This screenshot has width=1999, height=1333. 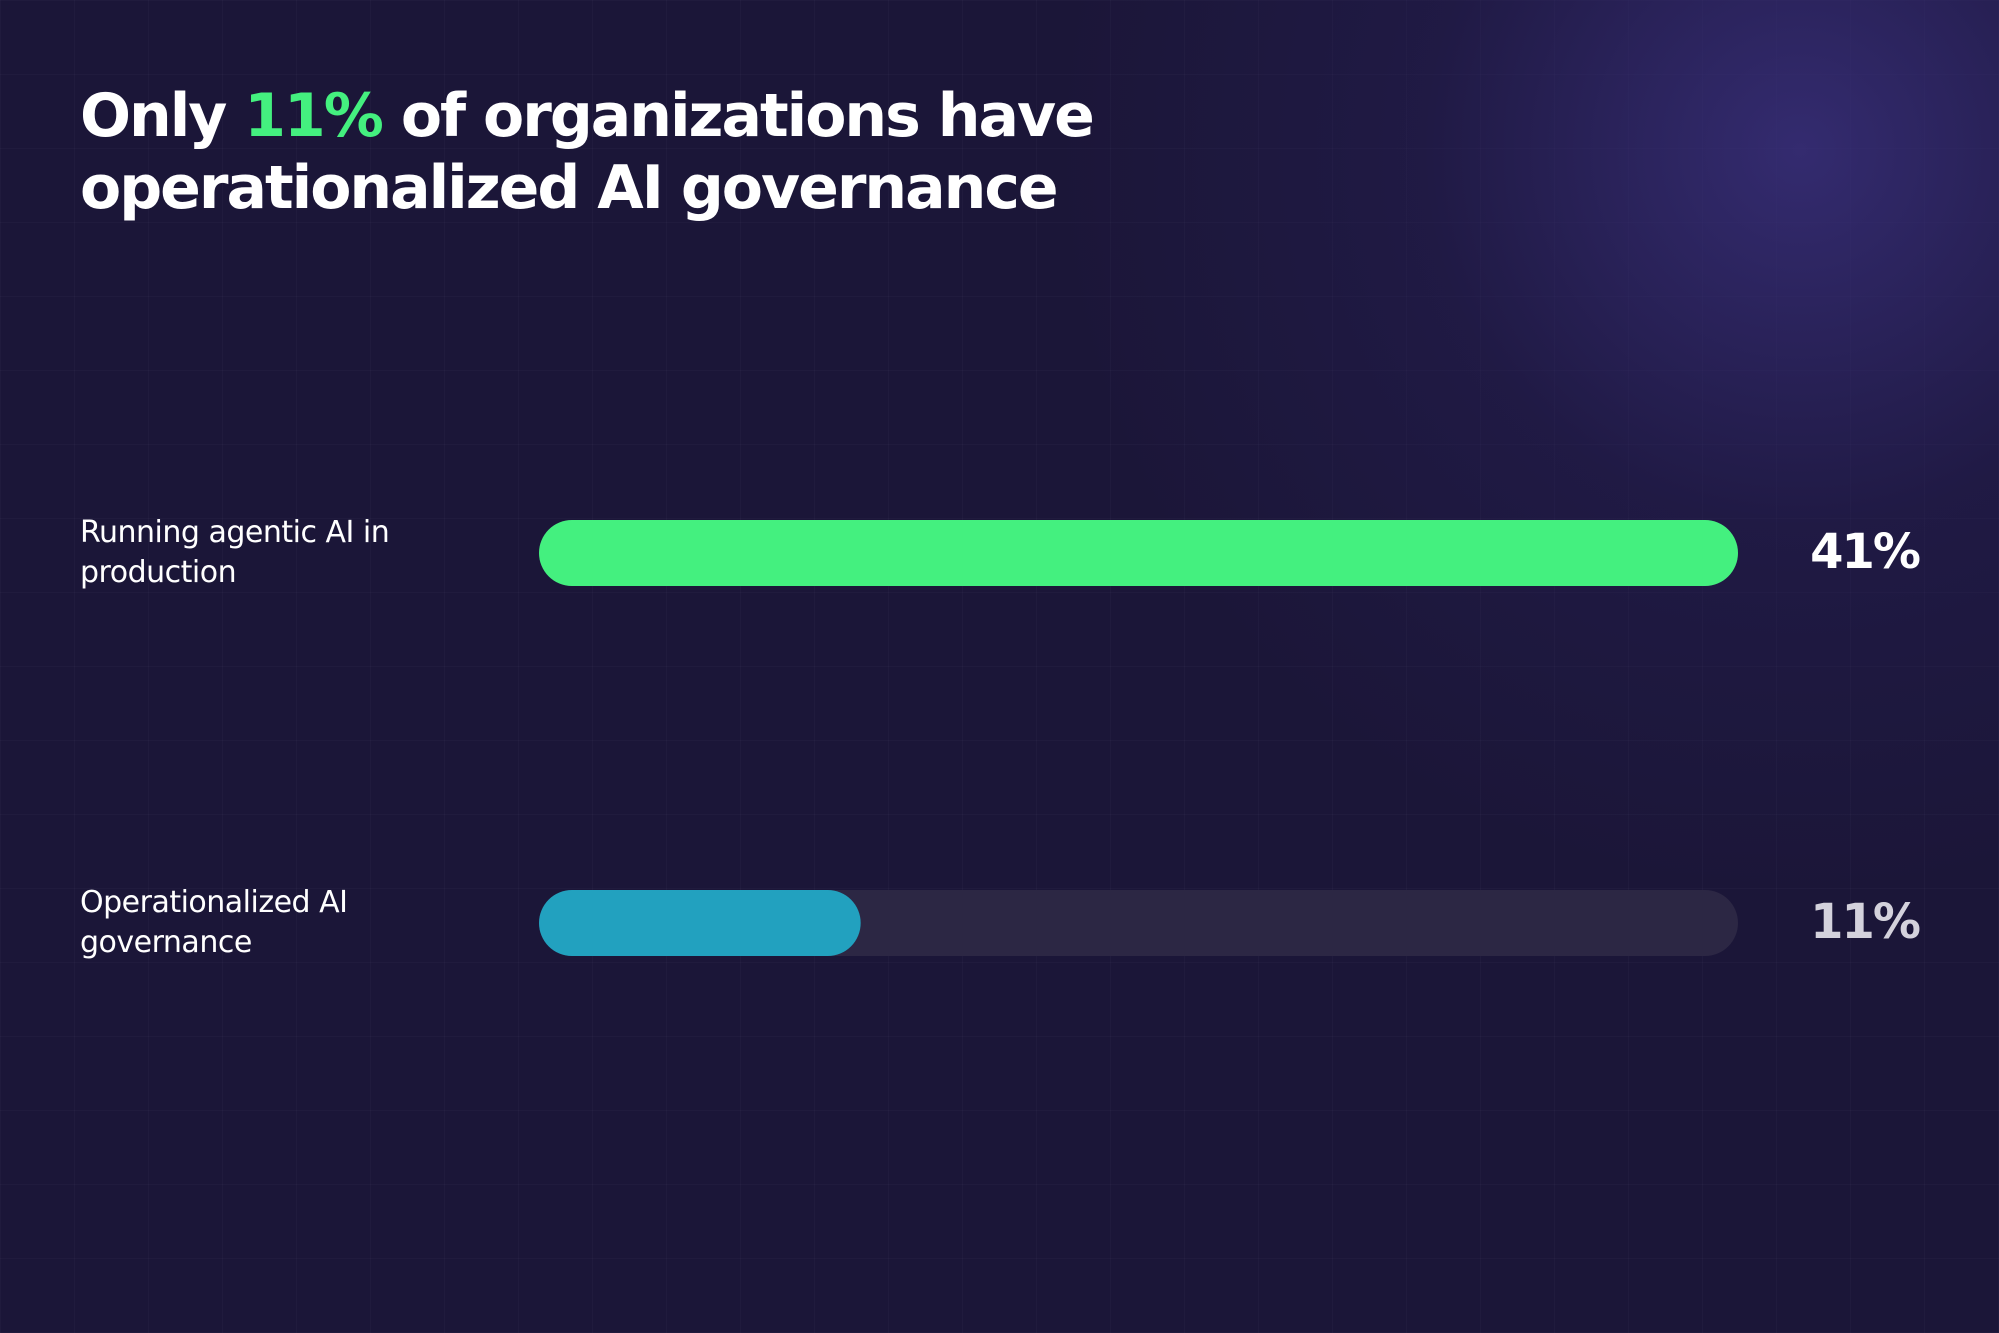 I want to click on category-label: Running agentic AI in production, so click(x=235, y=552).